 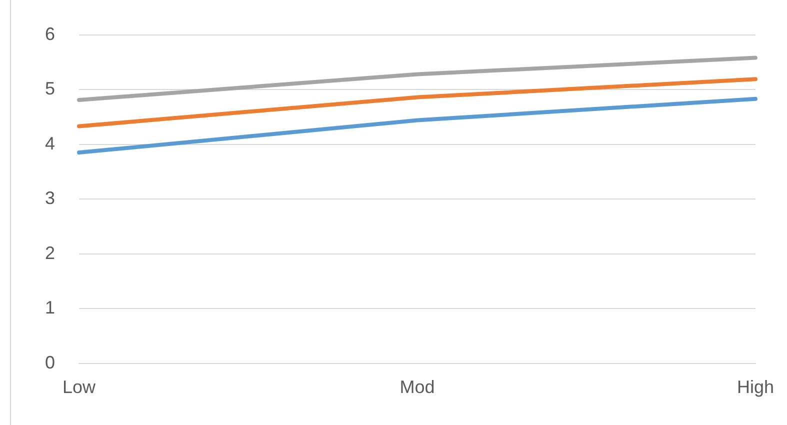 I want to click on x-tick-label: High, so click(x=755, y=387).